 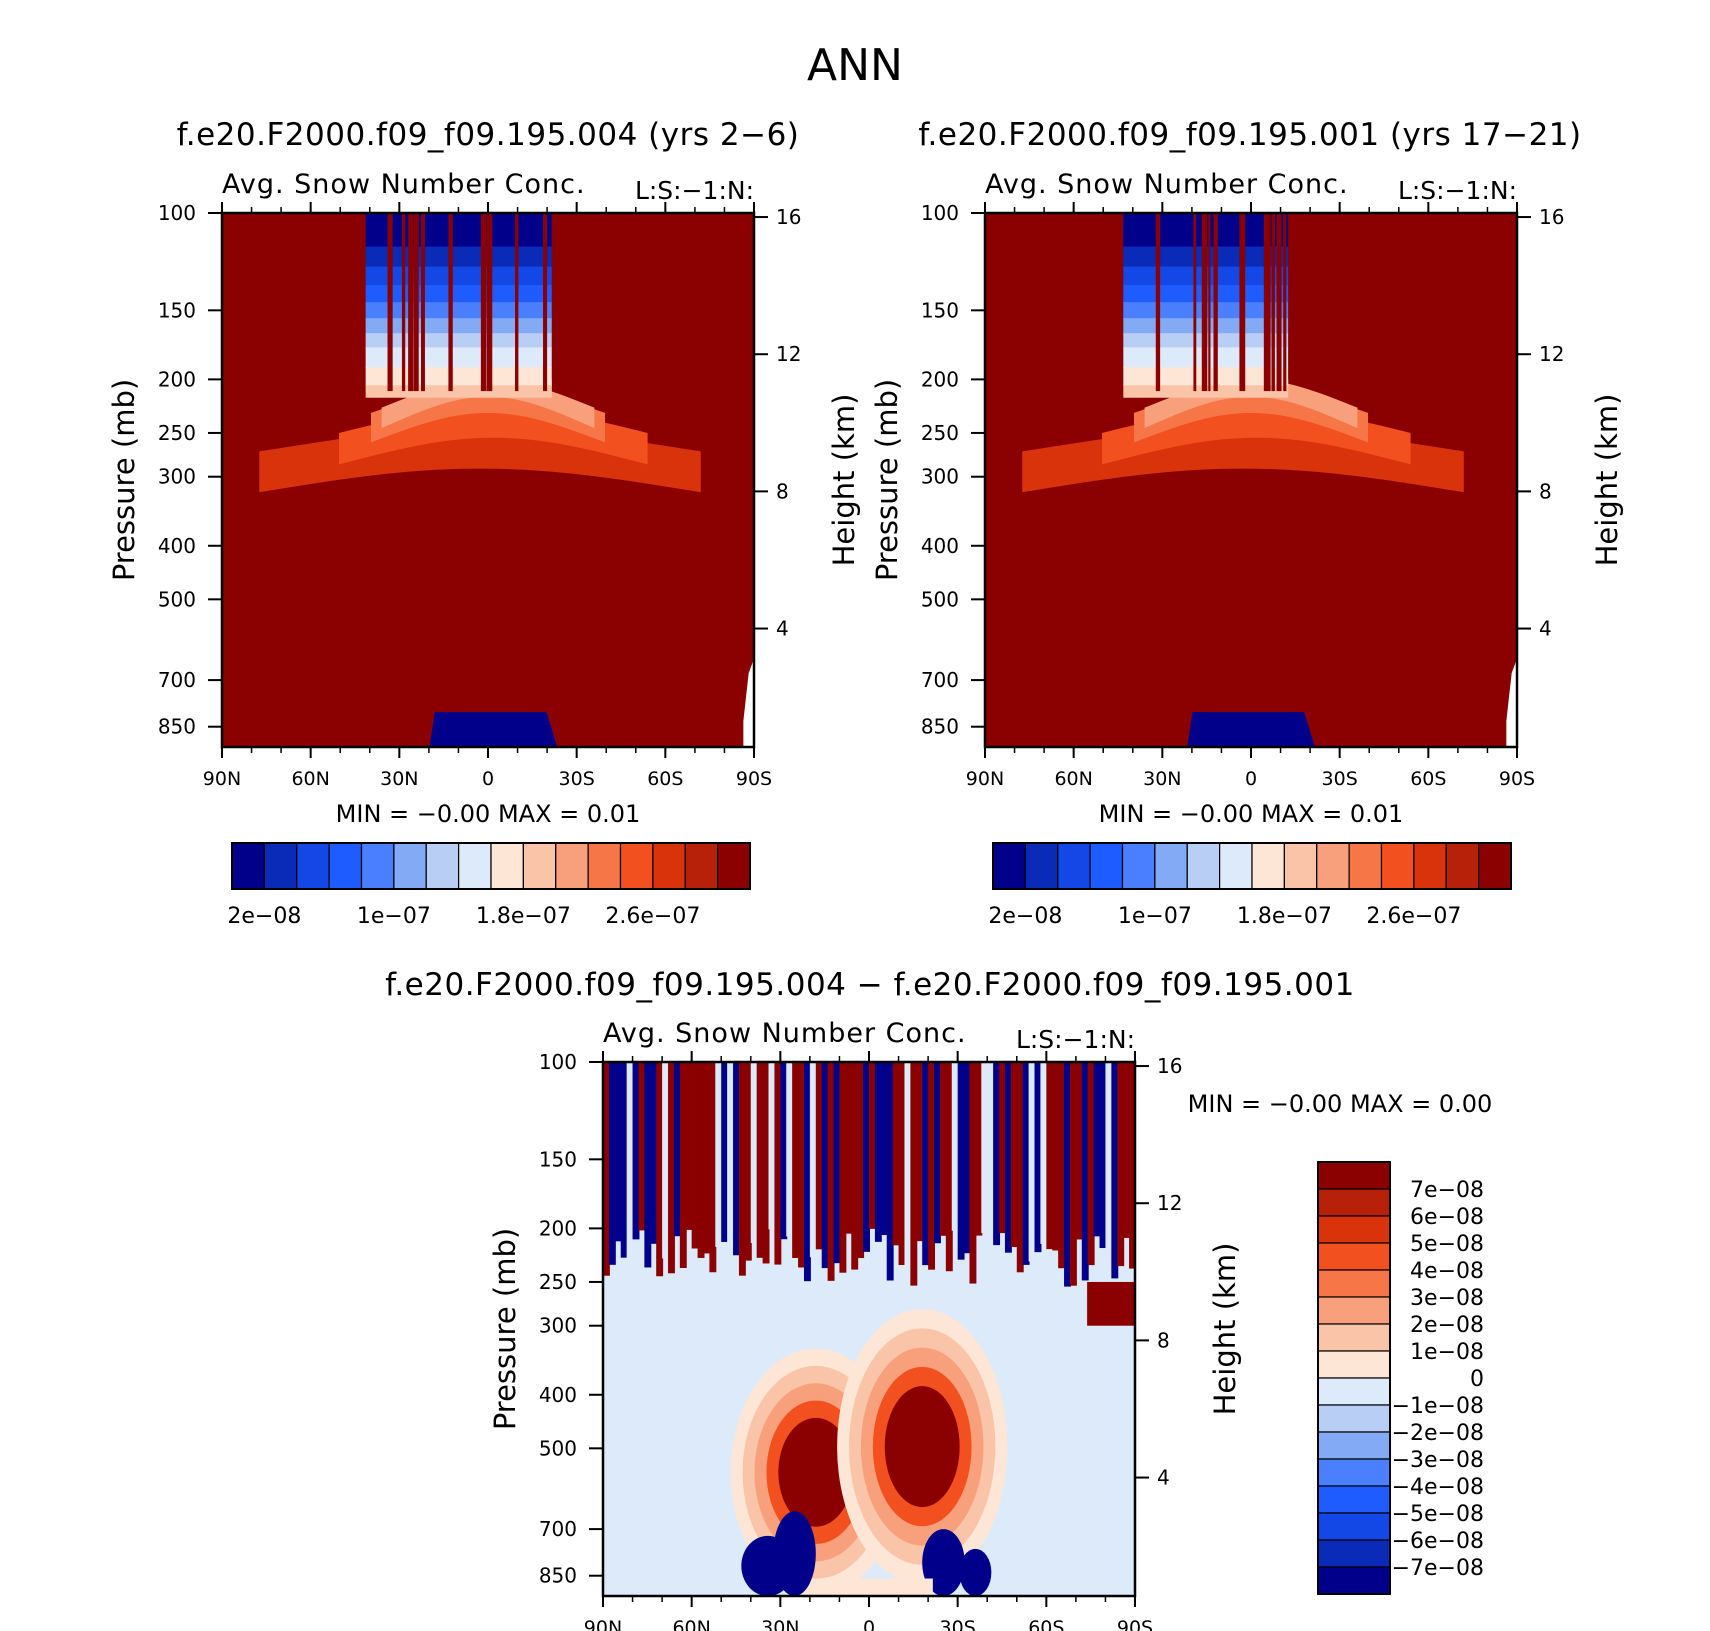 I want to click on y-axis-label: Pressure (mb), so click(x=124, y=480).